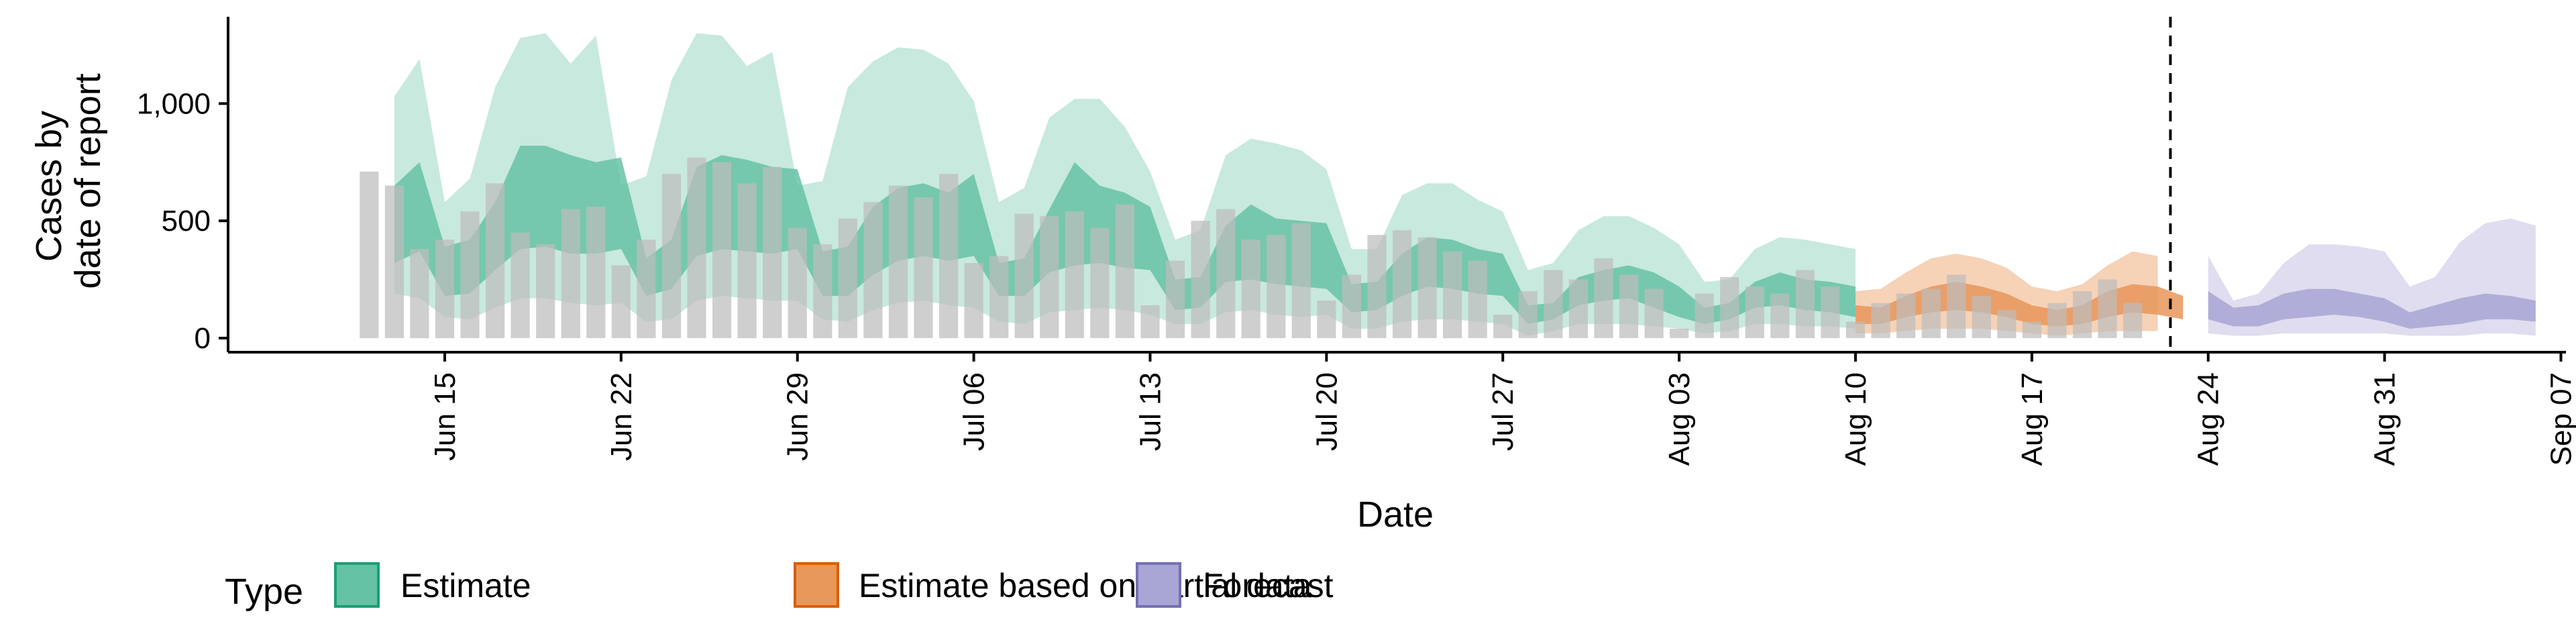  I want to click on x-tick-label: Jun 29, so click(798, 416).